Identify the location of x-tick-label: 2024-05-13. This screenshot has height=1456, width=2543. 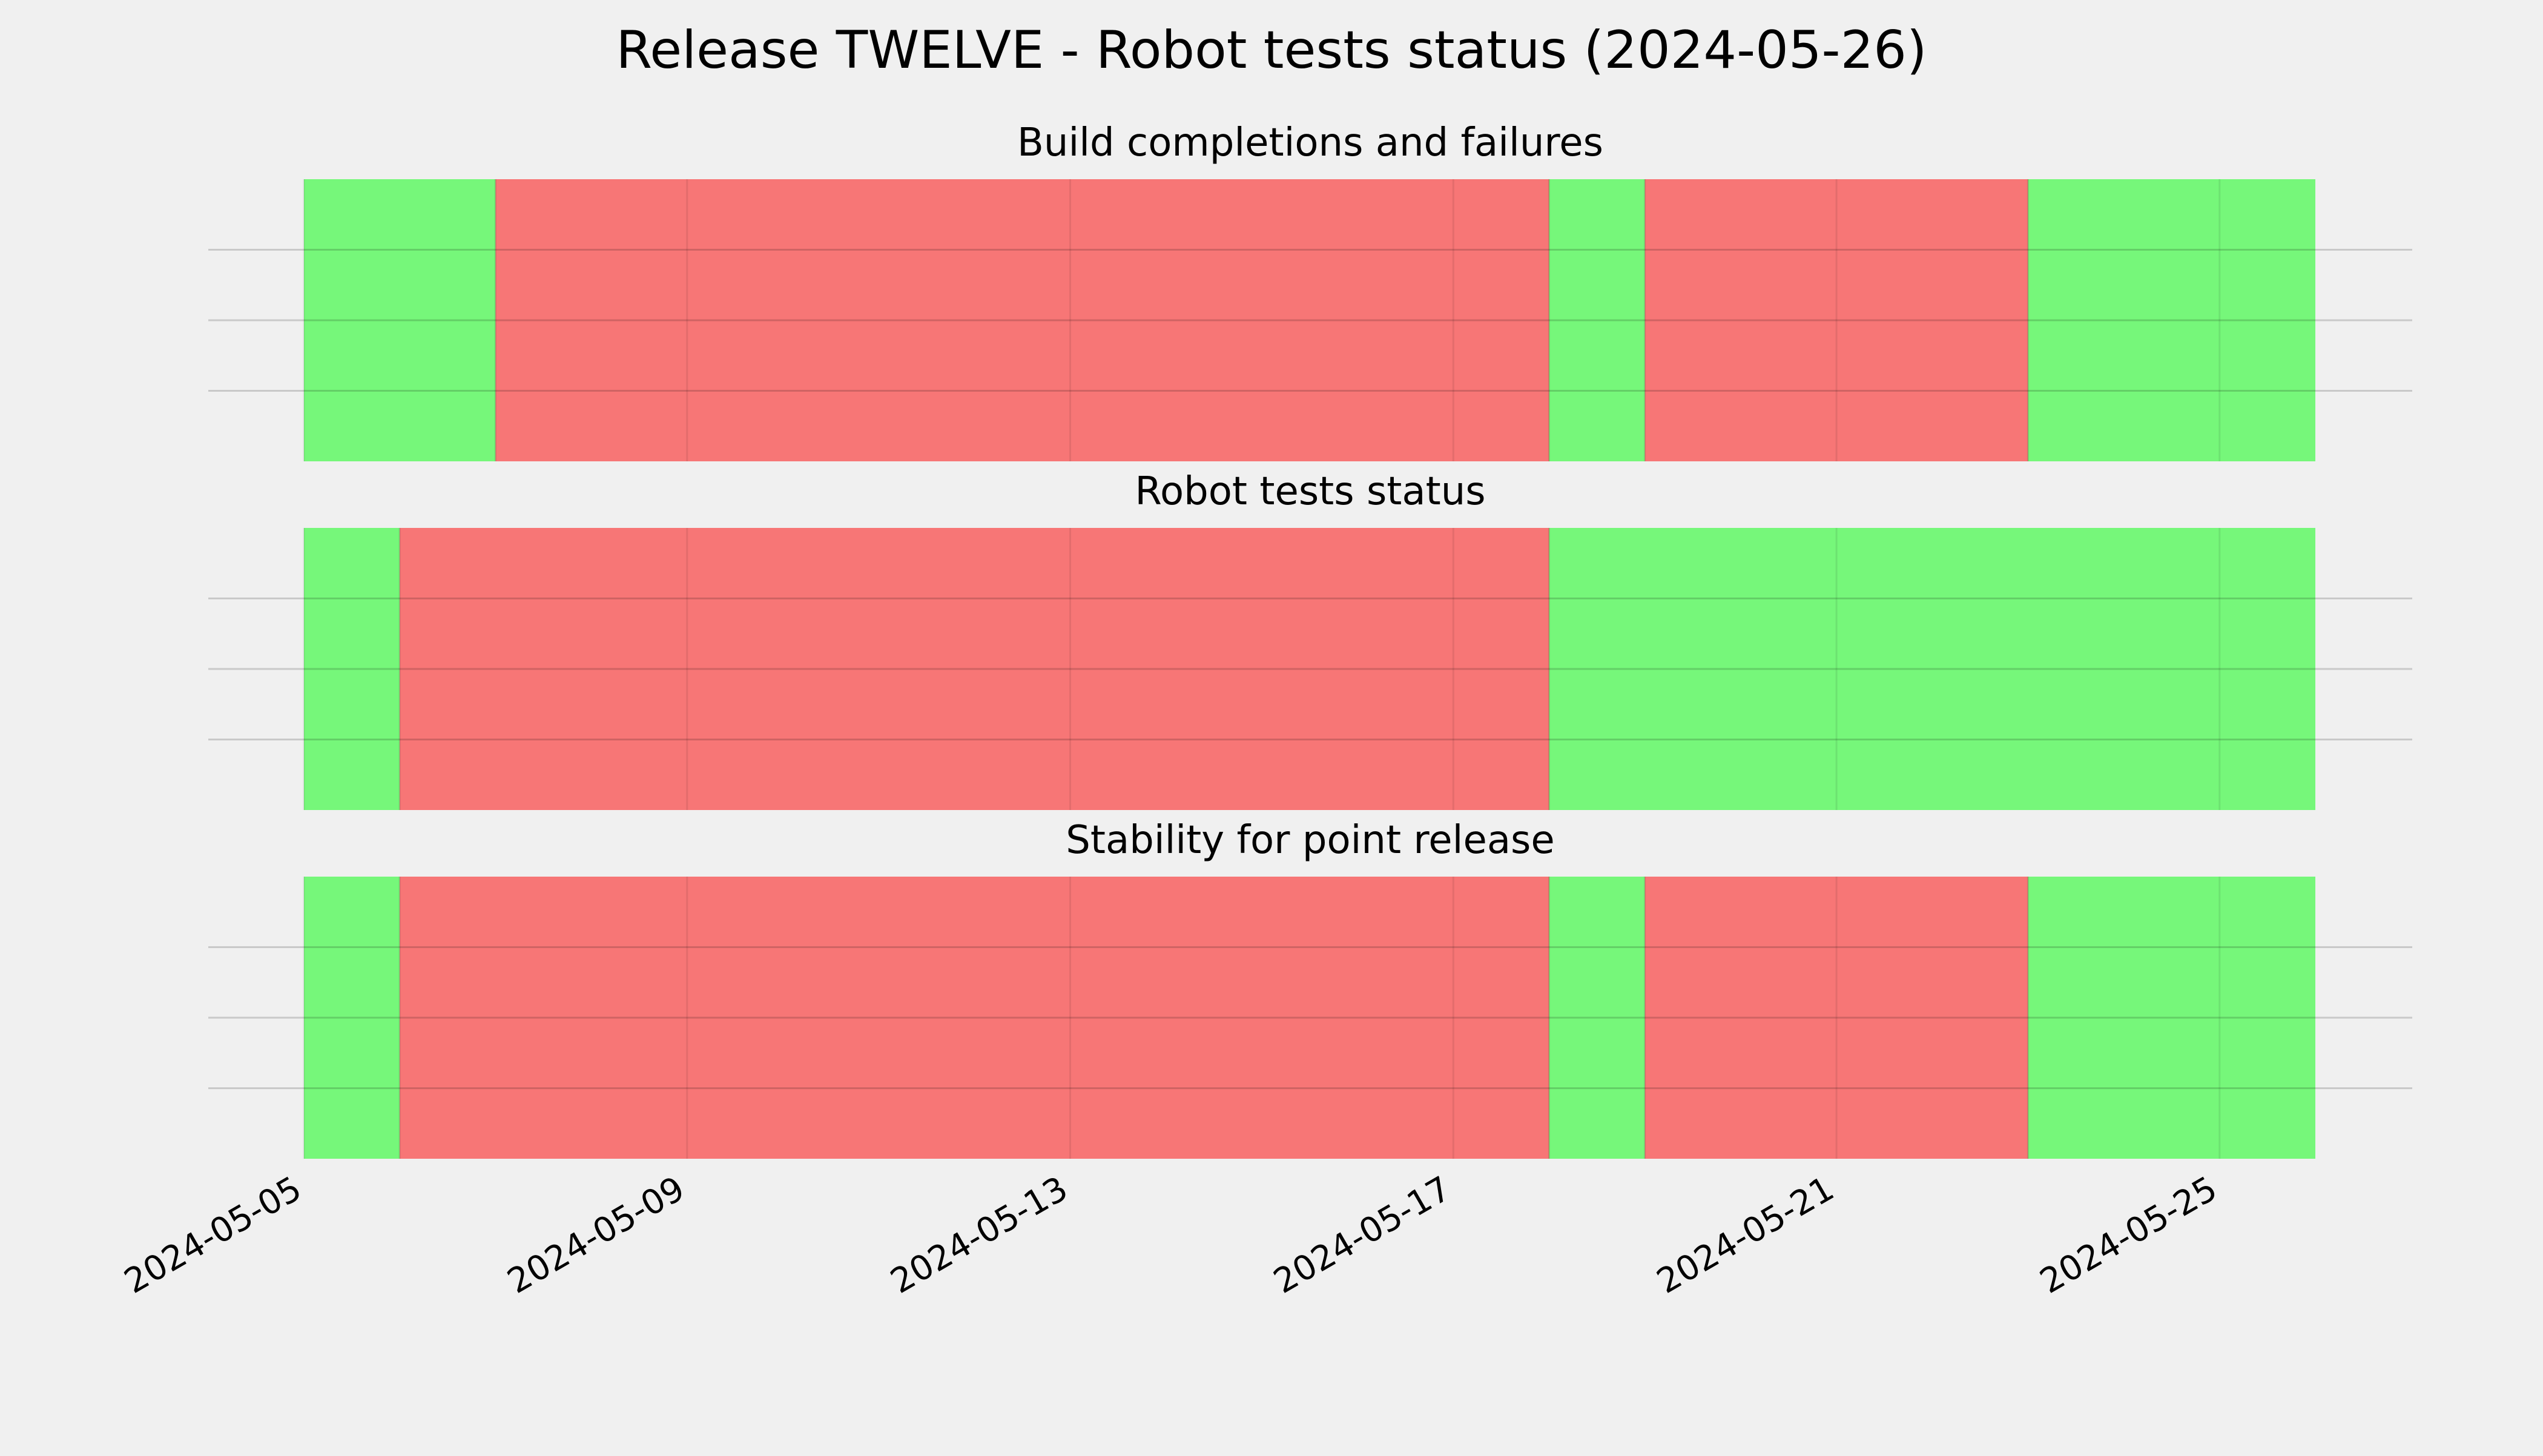
(979, 1235).